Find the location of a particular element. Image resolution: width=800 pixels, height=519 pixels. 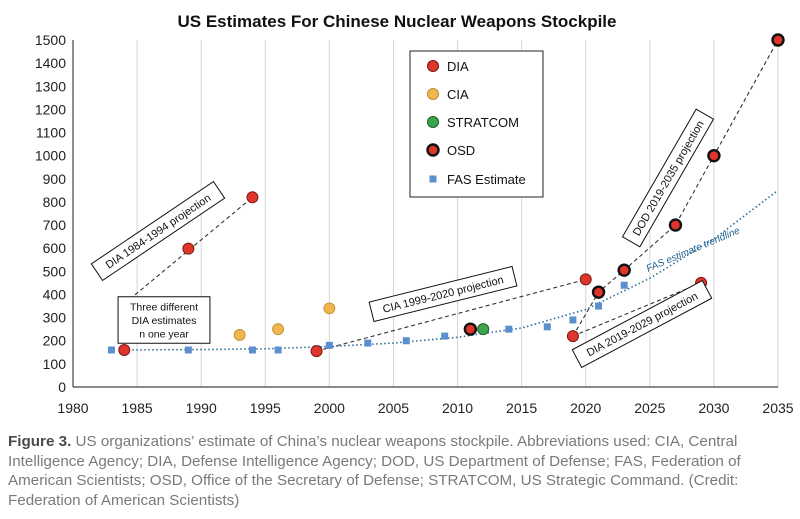

y-tick-label: 500 is located at coordinates (55, 271).